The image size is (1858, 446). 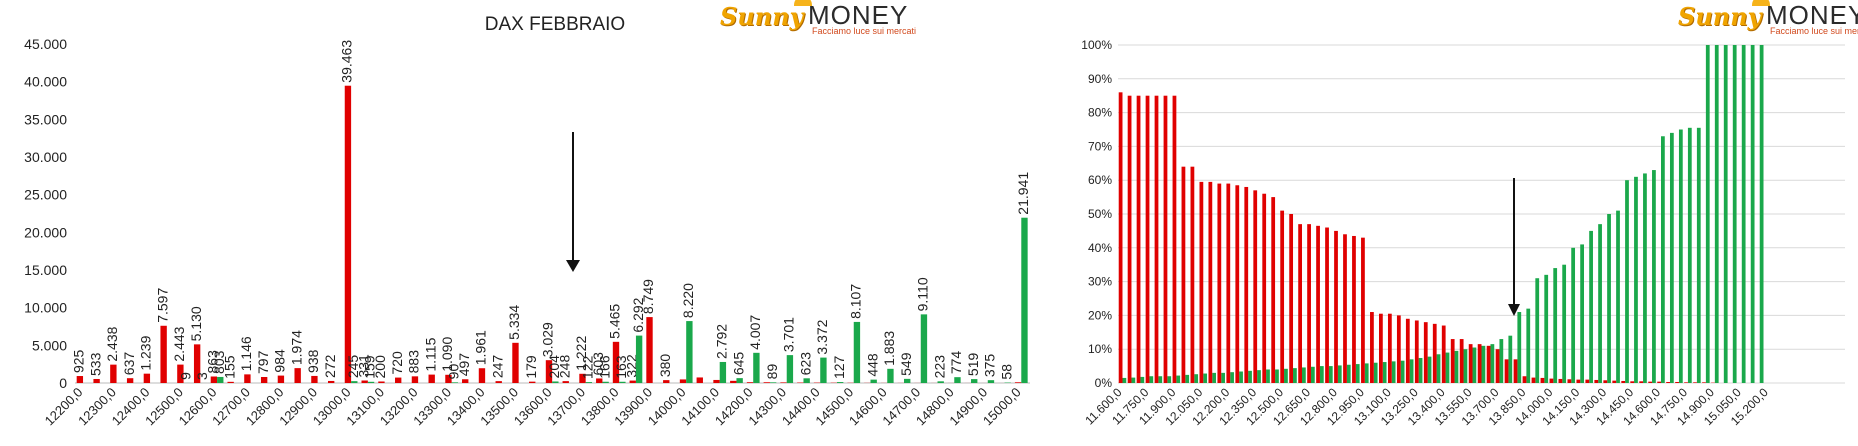 What do you see at coordinates (447, 354) in the screenshot?
I see `data-label-put: 1.090` at bounding box center [447, 354].